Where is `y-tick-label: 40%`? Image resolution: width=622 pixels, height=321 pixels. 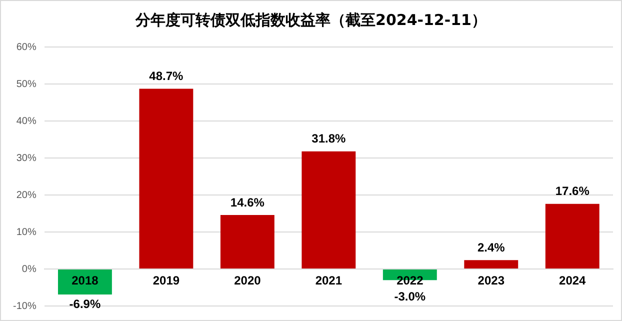 y-tick-label: 40% is located at coordinates (26, 121).